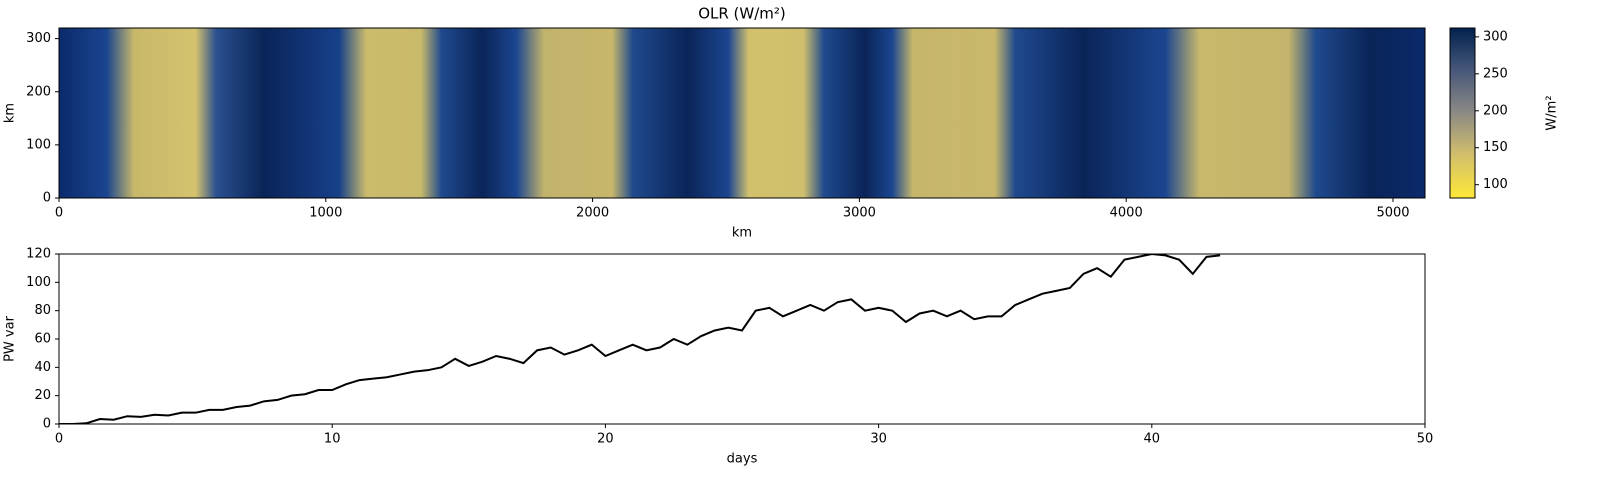 The image size is (1600, 480). What do you see at coordinates (1495, 147) in the screenshot?
I see `colorbar-tick-label: 150` at bounding box center [1495, 147].